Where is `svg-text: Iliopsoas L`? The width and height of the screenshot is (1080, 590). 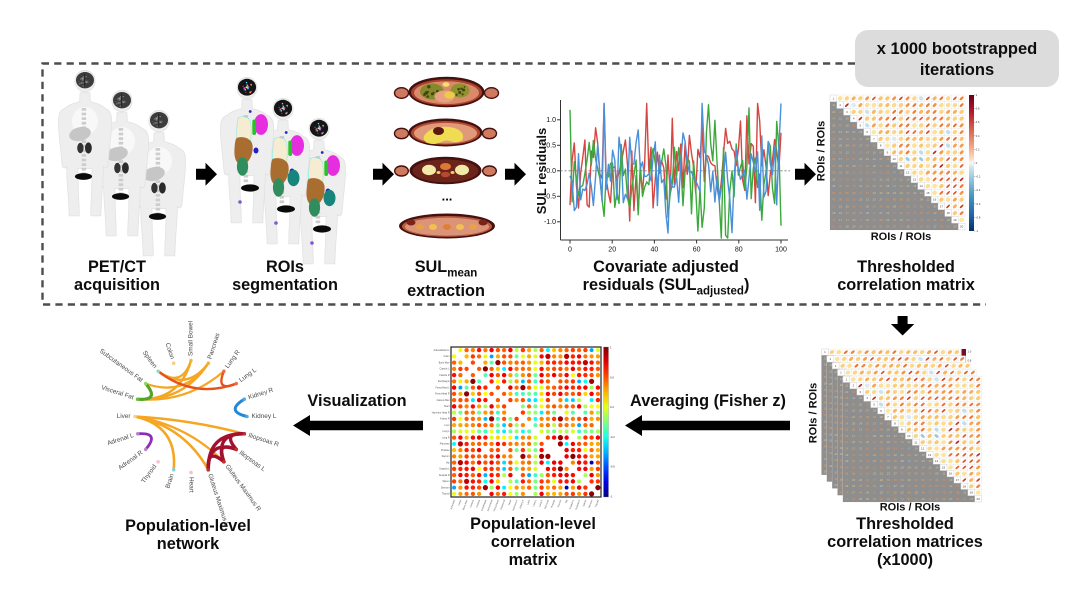
svg-text: Iliopsoas L is located at coordinates (252, 461).